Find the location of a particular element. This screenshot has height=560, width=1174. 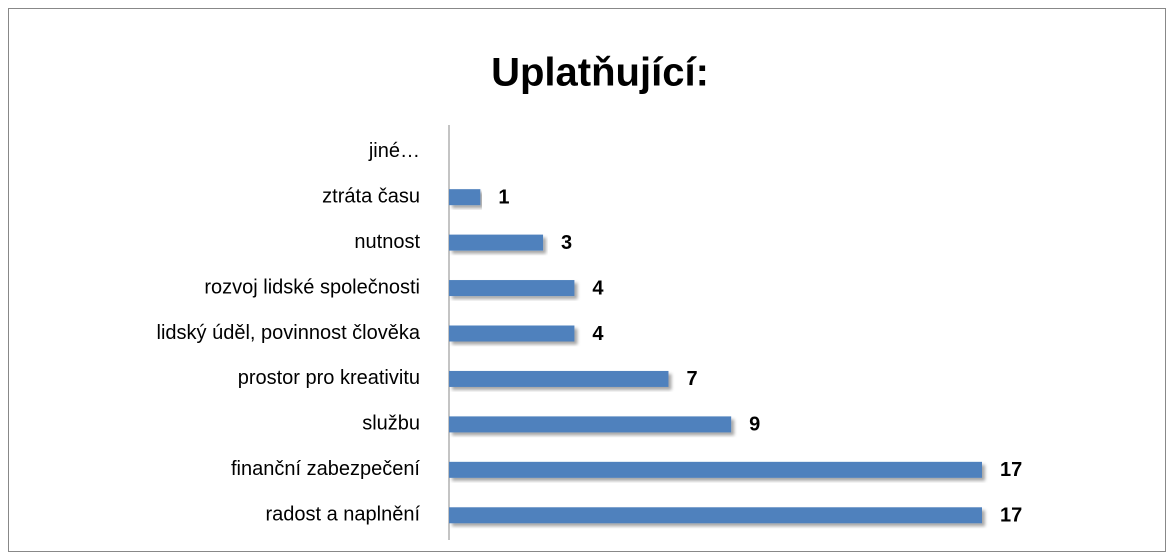

category-label: radost a naplnění is located at coordinates (342, 515).